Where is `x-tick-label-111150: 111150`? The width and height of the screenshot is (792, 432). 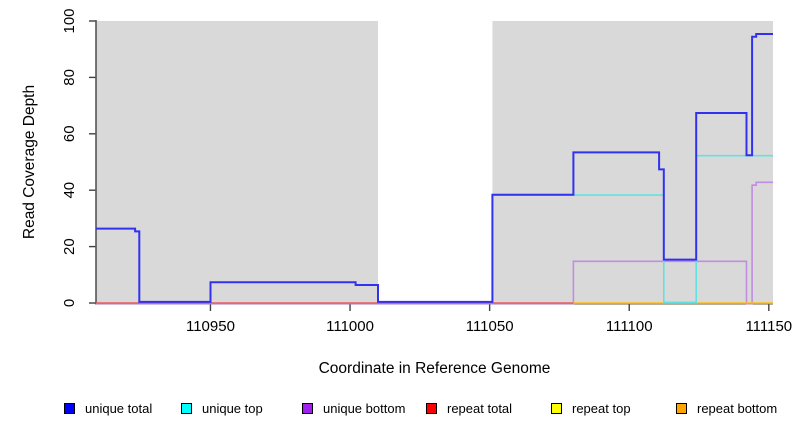 x-tick-label-111150: 111150 is located at coordinates (768, 326).